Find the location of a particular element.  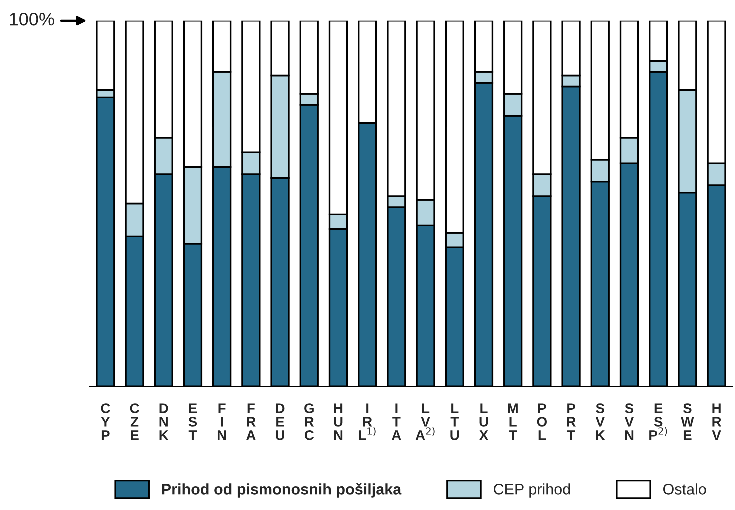

x-tick-label: PRT is located at coordinates (571, 422).